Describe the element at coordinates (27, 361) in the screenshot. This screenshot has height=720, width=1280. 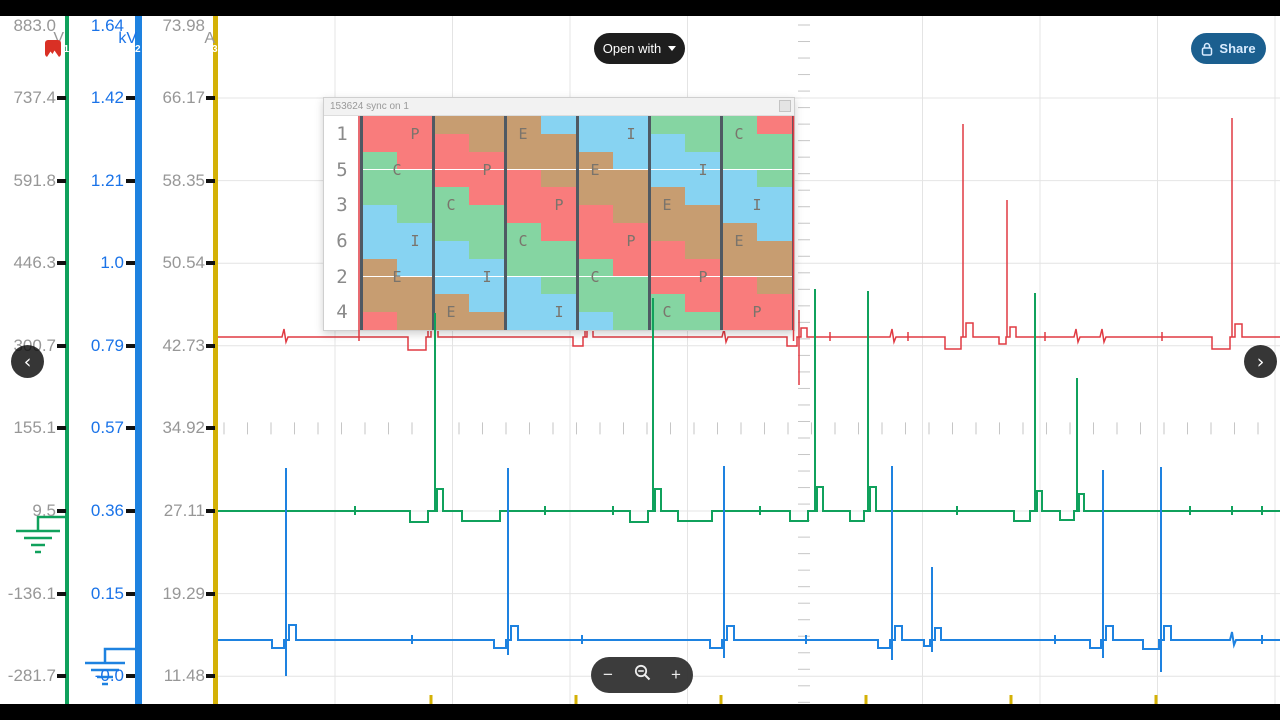
I see `previous-page-button: ‹` at that location.